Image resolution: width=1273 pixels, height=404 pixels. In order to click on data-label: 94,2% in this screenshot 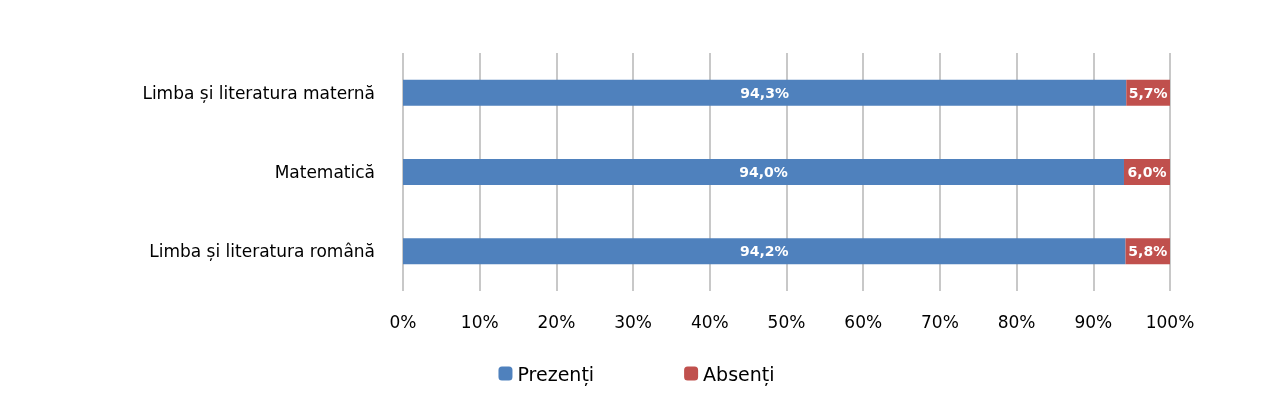, I will do `click(764, 251)`.